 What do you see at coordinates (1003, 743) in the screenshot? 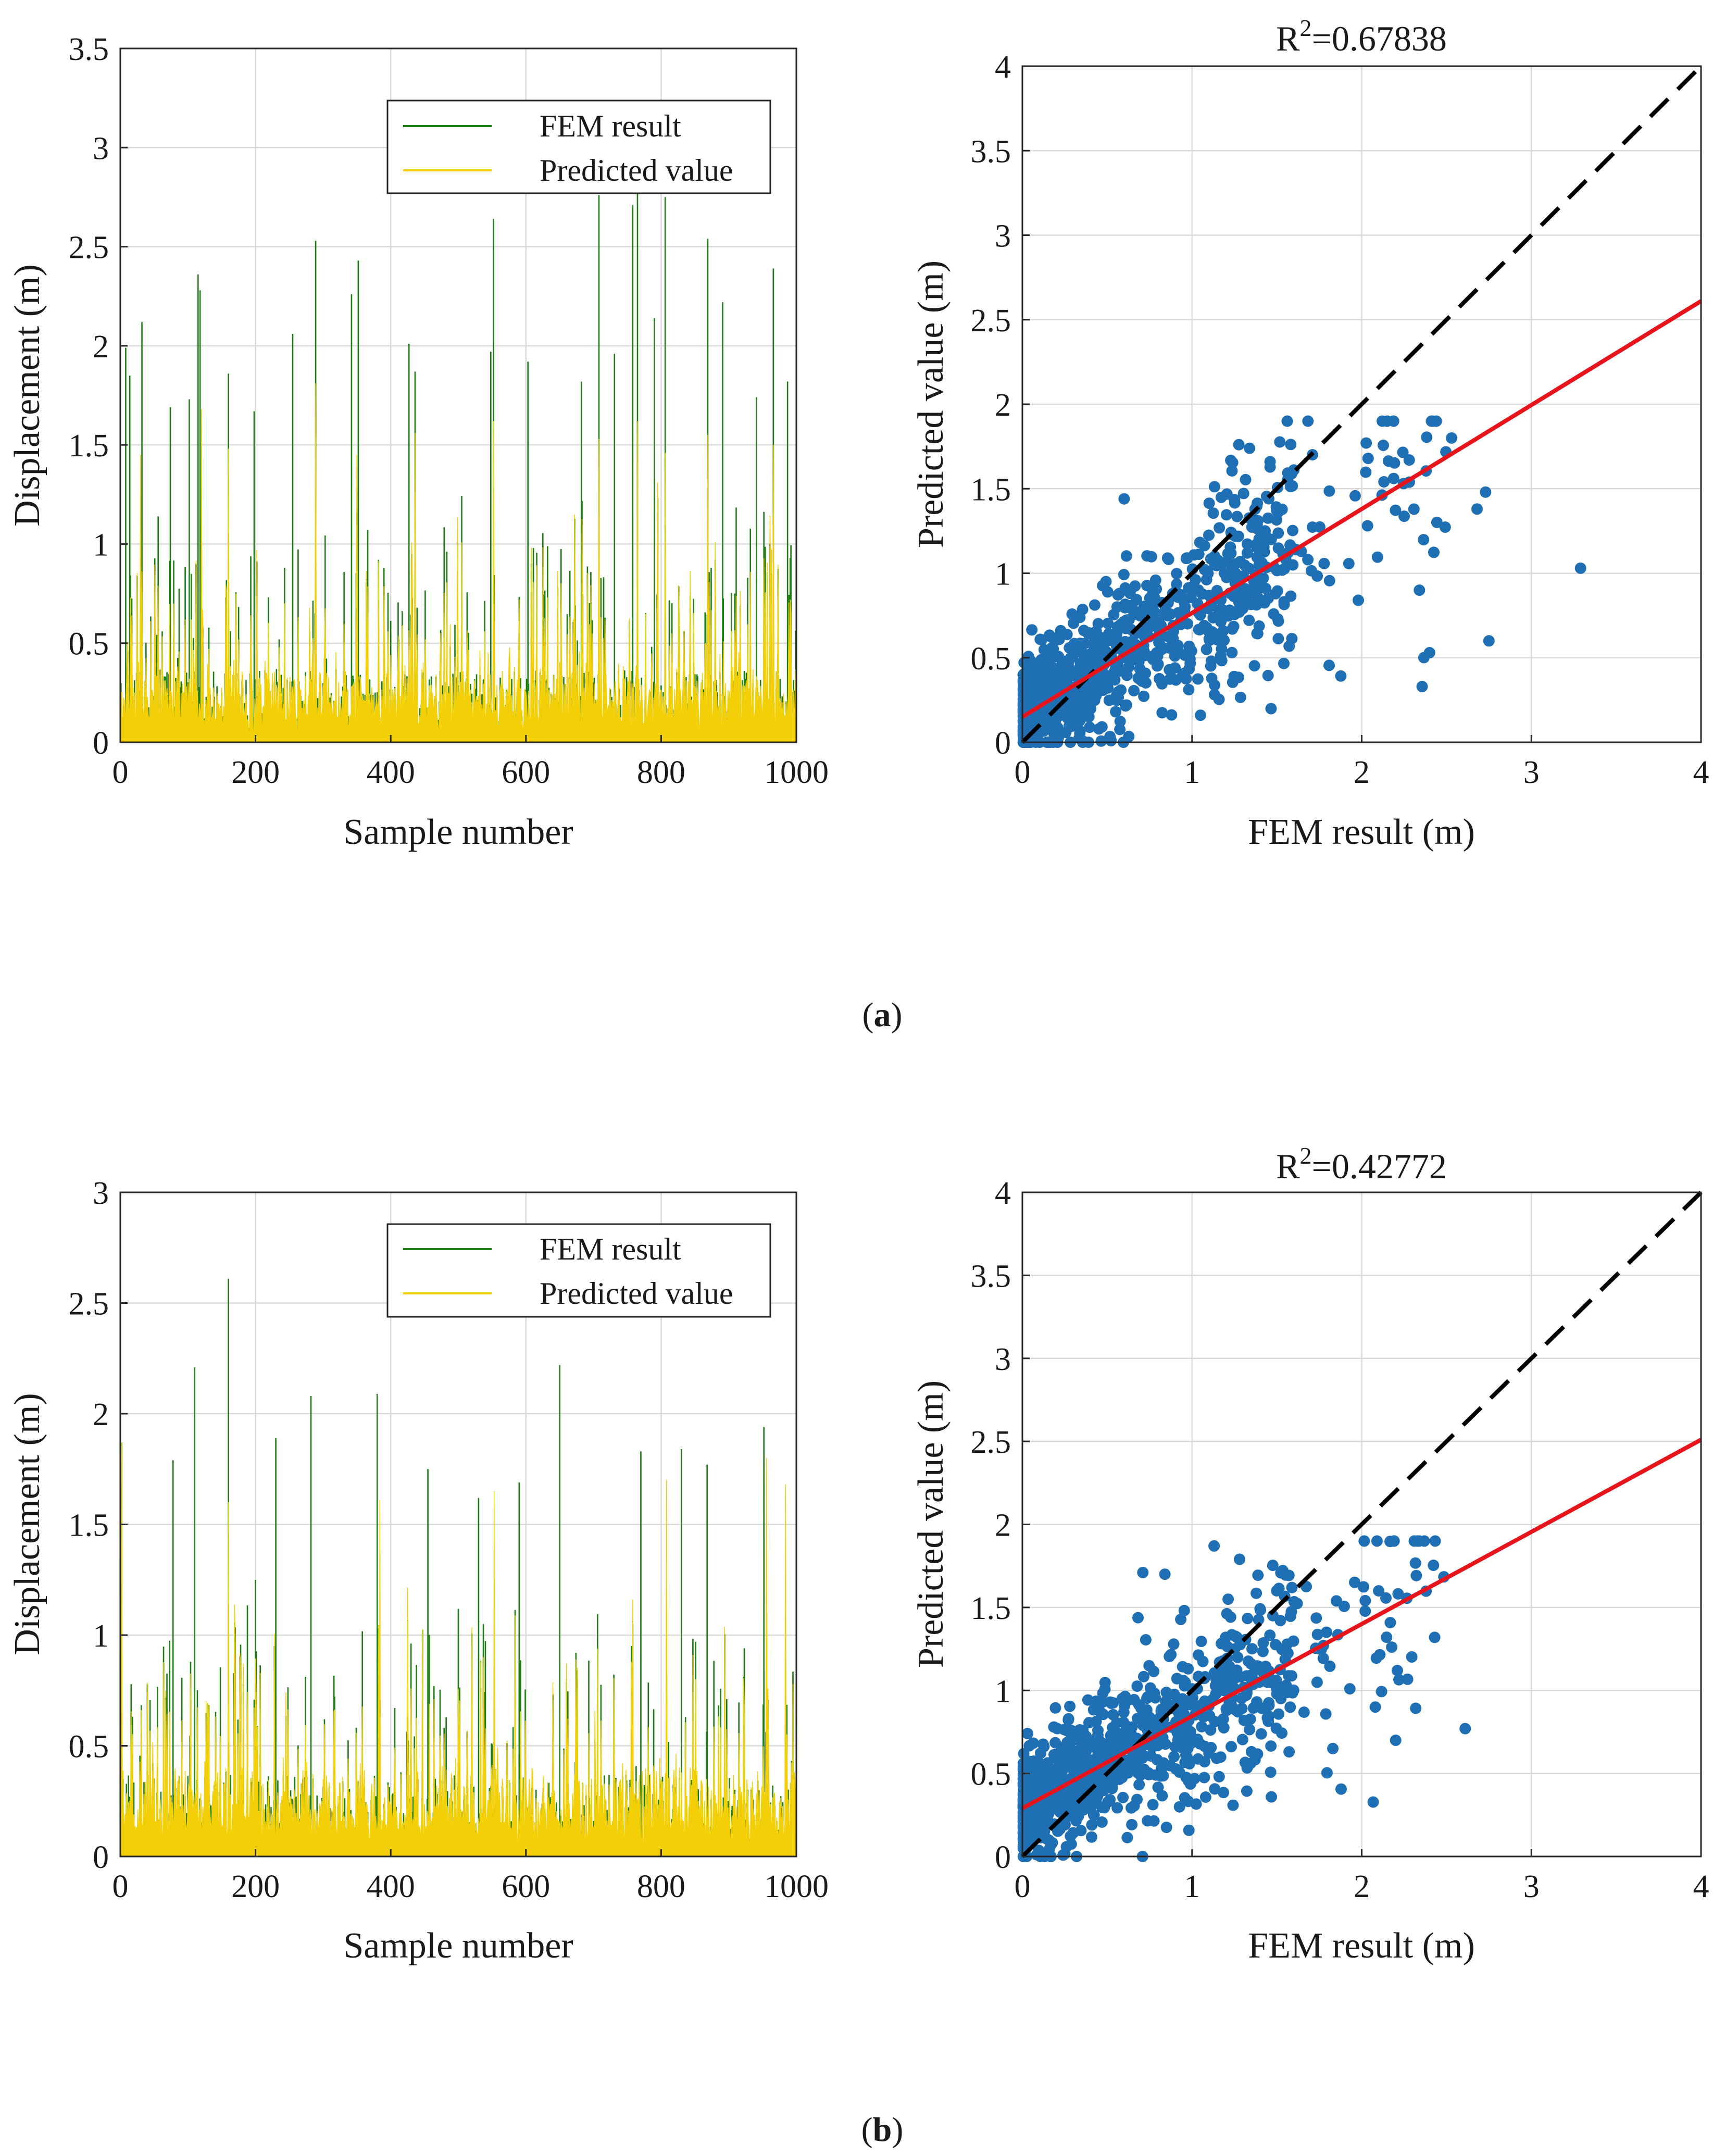
I see `a_scatter-ytick-label: 0` at bounding box center [1003, 743].